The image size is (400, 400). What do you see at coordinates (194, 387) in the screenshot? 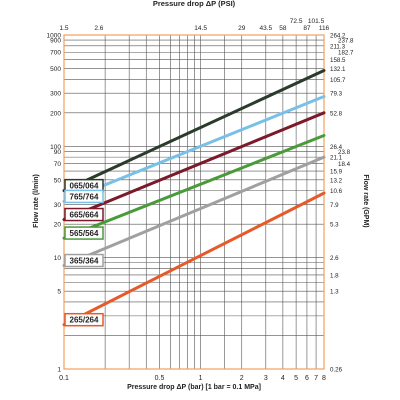
I see `x-axis-label: Pressure drop ΔP (bar) [1 bar = 0.1 MPa]` at bounding box center [194, 387].